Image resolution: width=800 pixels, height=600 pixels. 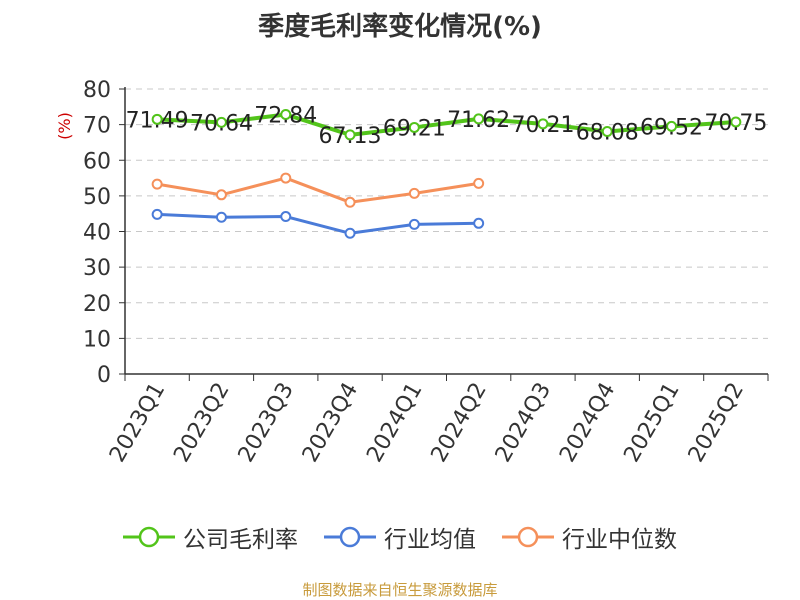 I want to click on legend-label: 公司毛利率, so click(x=240, y=540).